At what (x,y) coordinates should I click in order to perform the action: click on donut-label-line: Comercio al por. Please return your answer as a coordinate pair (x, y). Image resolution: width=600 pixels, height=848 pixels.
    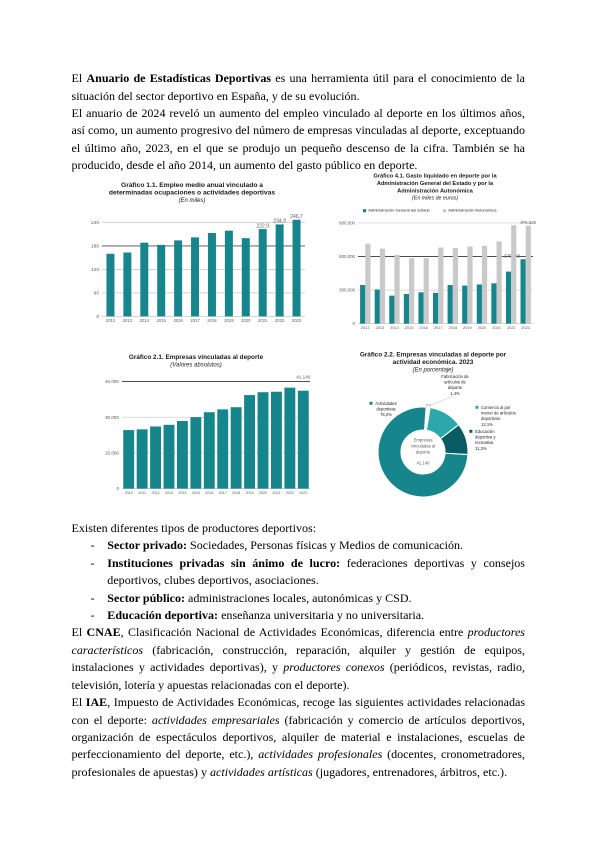
    Looking at the image, I should click on (496, 407).